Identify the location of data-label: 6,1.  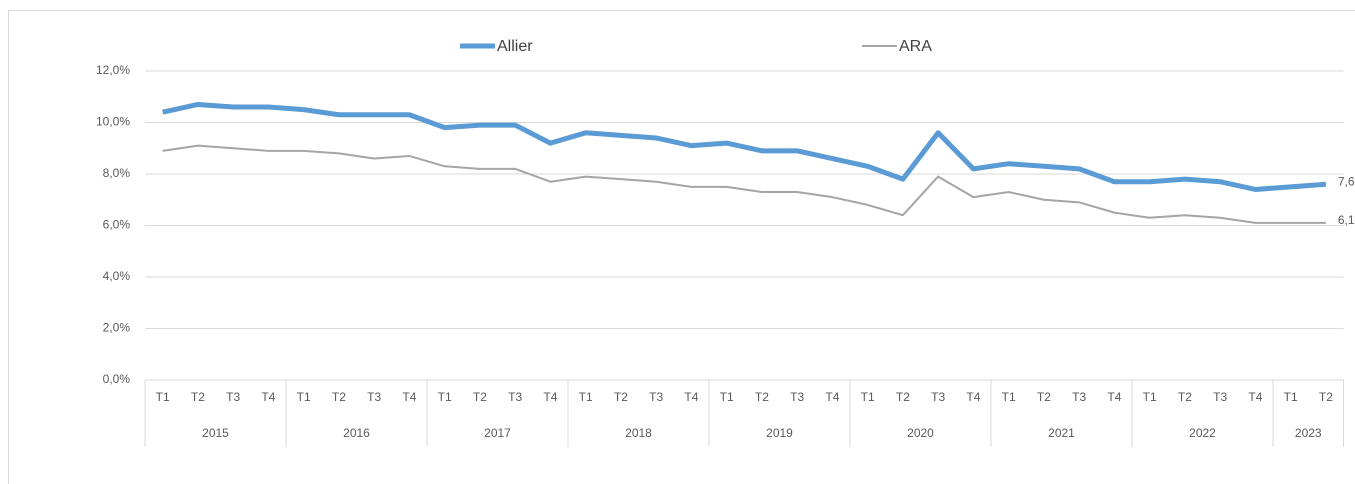
(1346, 220).